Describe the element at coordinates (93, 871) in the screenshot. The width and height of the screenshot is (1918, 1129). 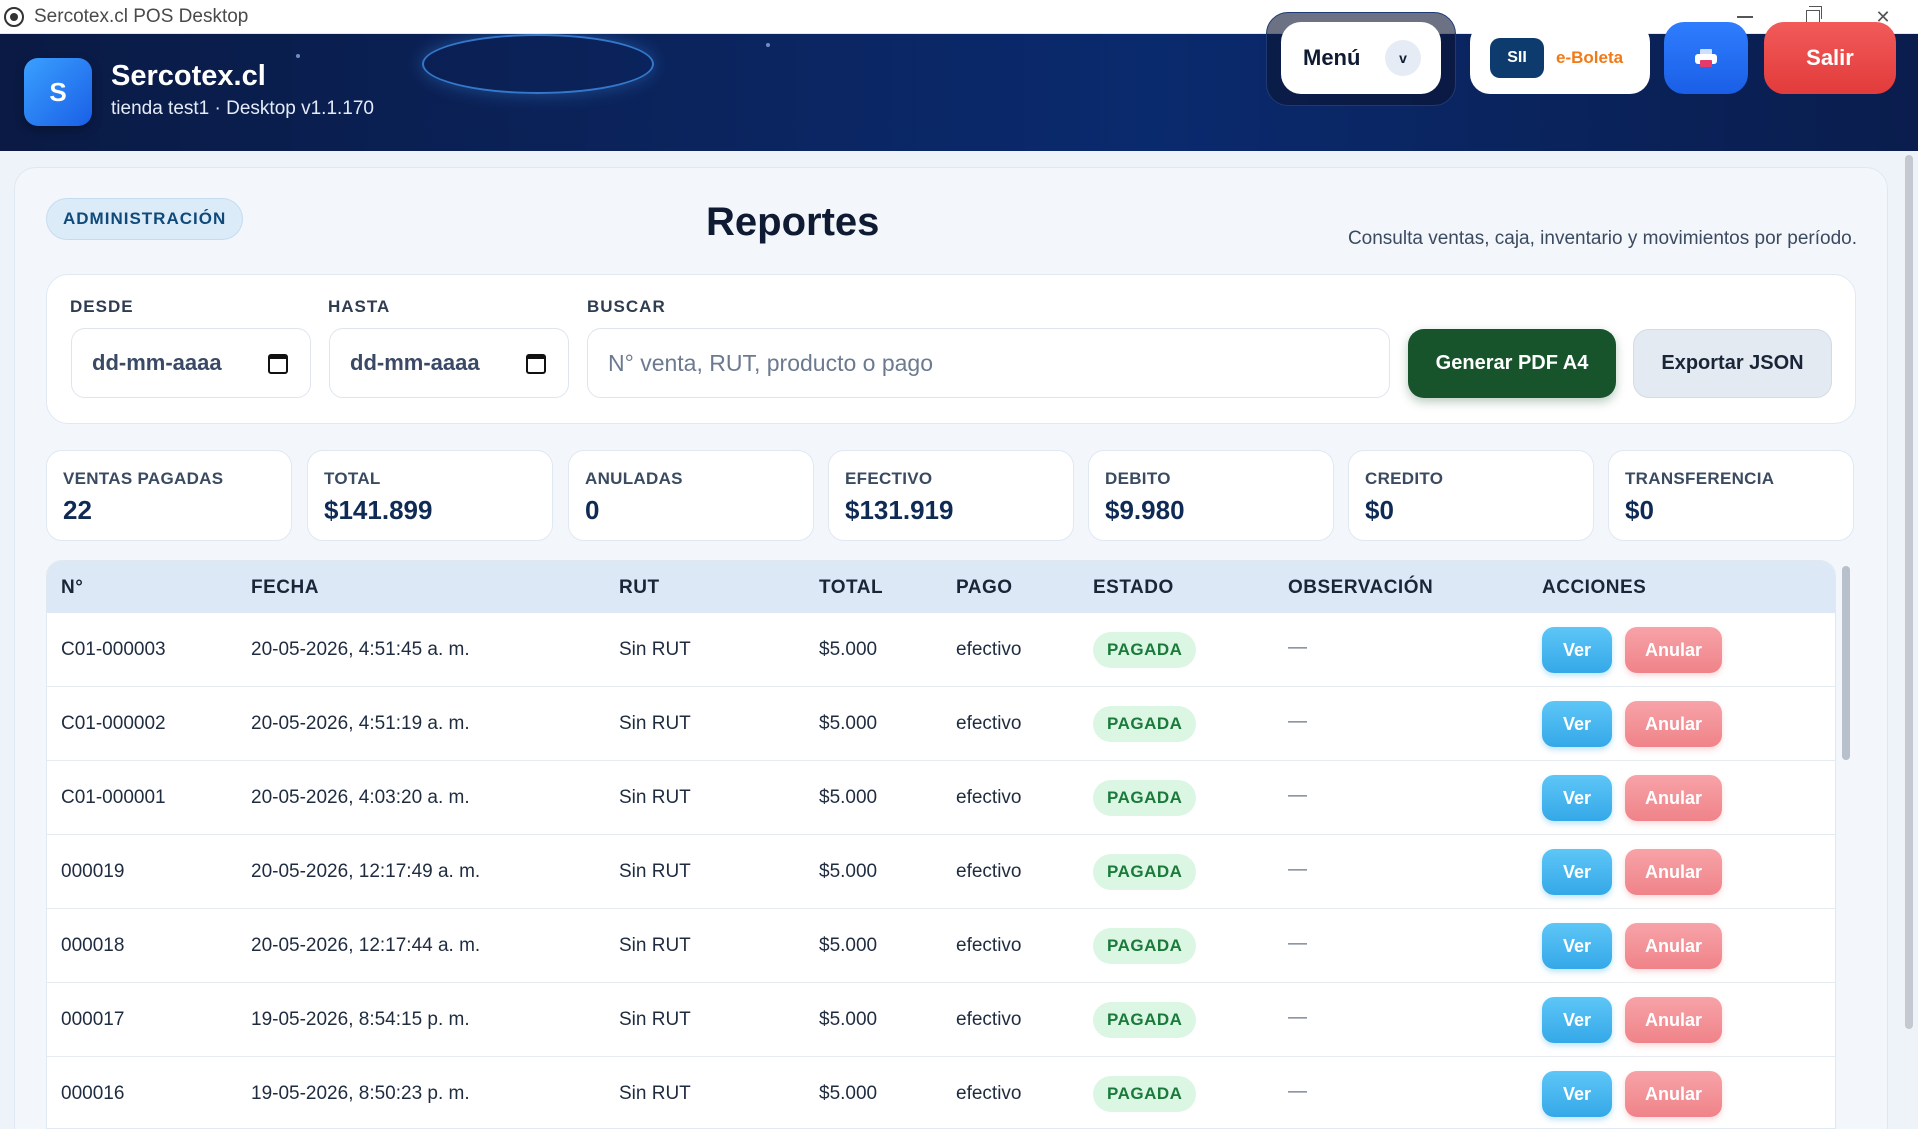
I see `cell-number: 000019` at that location.